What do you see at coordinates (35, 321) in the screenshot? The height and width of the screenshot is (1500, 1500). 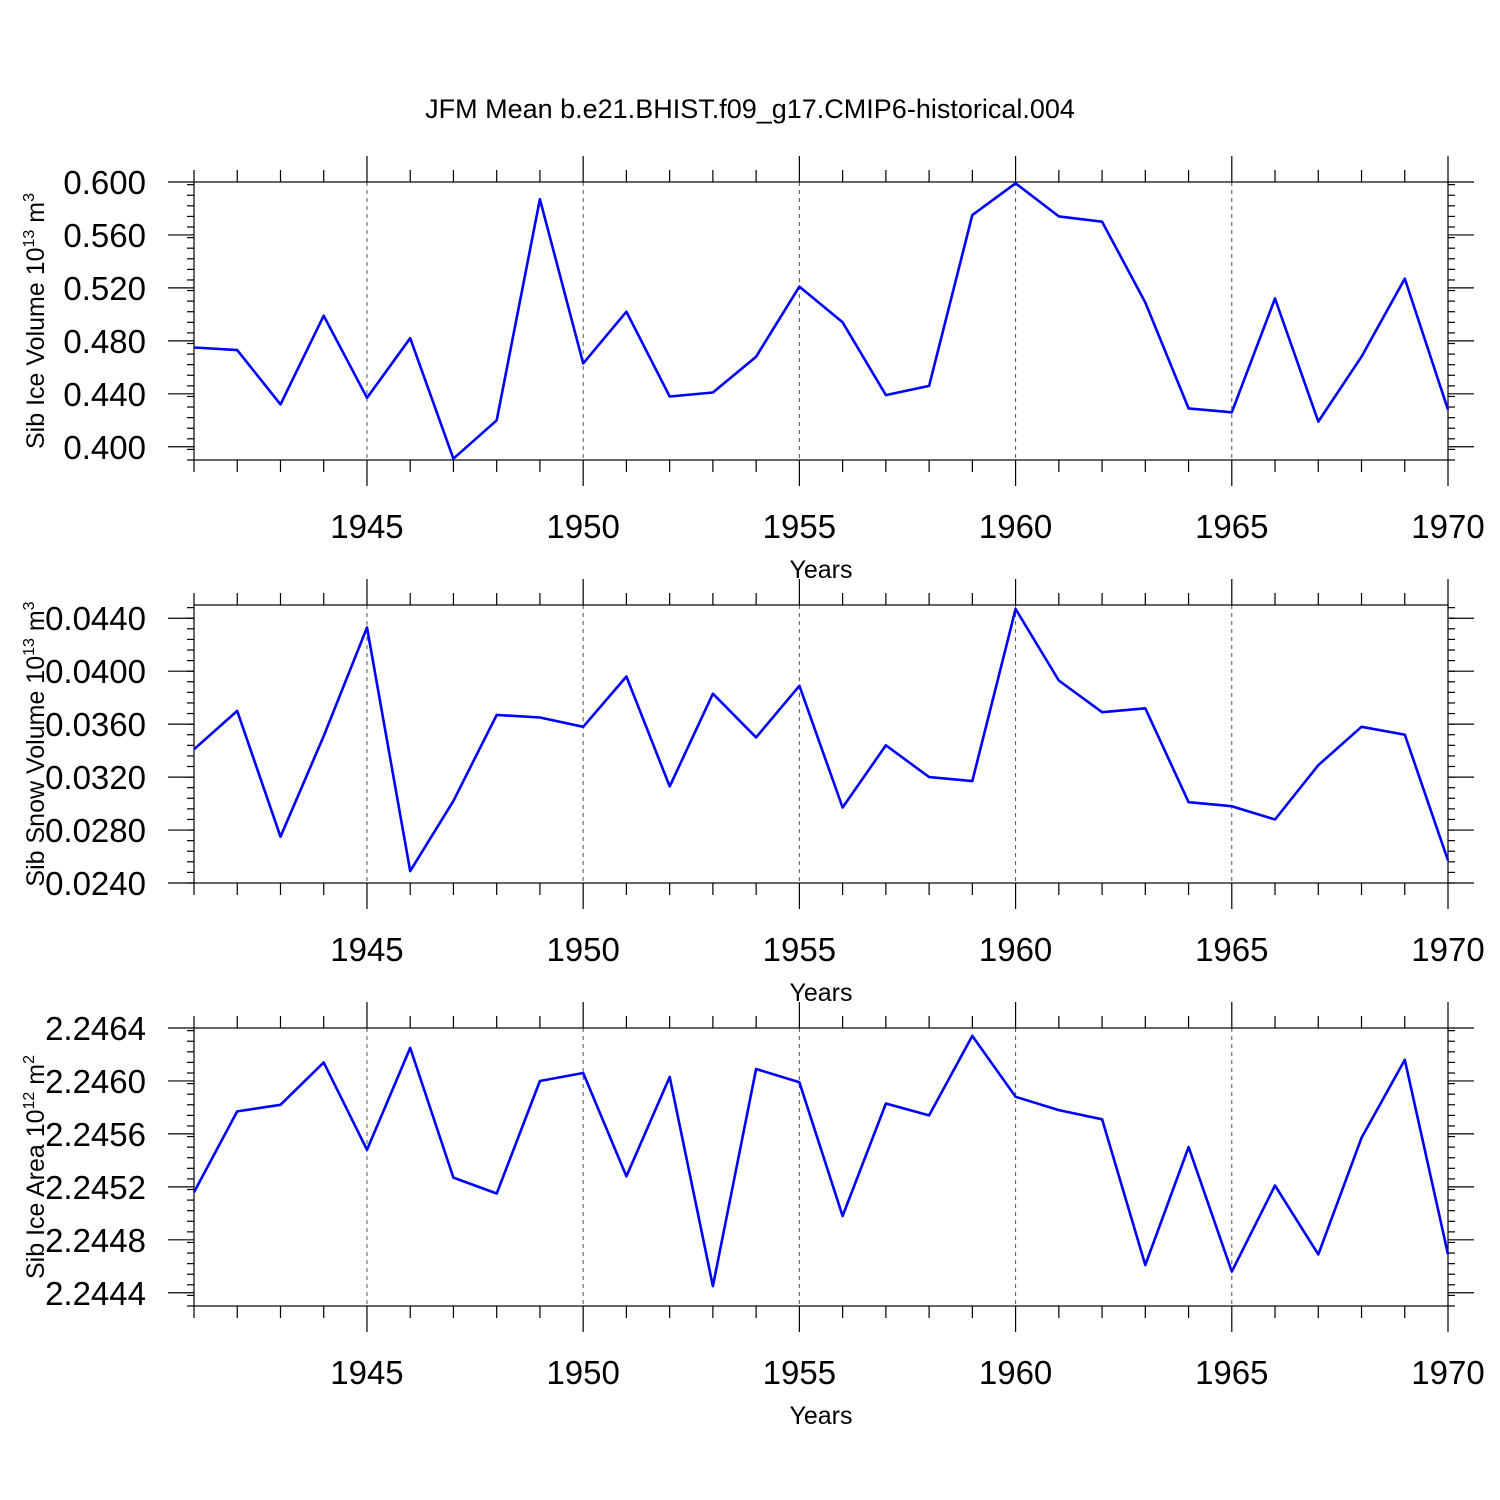 I see `y-axis-label: Sib Ice Volume 1013 m3` at bounding box center [35, 321].